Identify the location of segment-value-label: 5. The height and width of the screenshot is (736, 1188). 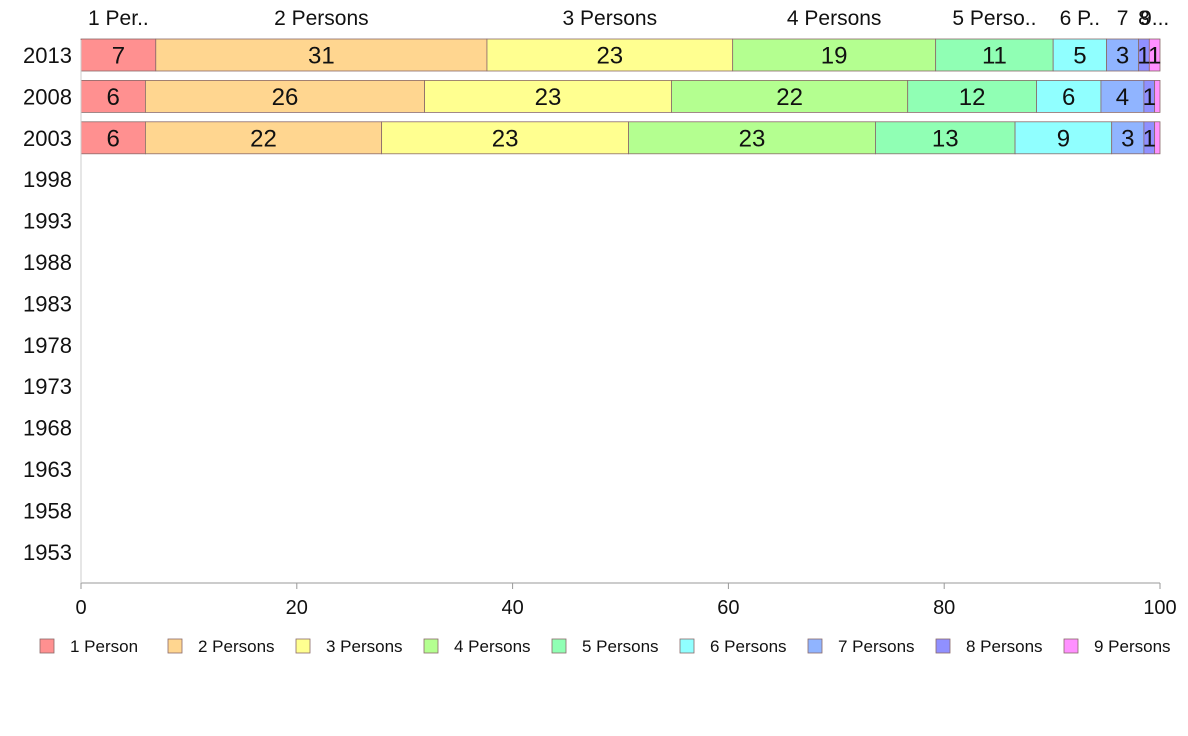
(1079, 56).